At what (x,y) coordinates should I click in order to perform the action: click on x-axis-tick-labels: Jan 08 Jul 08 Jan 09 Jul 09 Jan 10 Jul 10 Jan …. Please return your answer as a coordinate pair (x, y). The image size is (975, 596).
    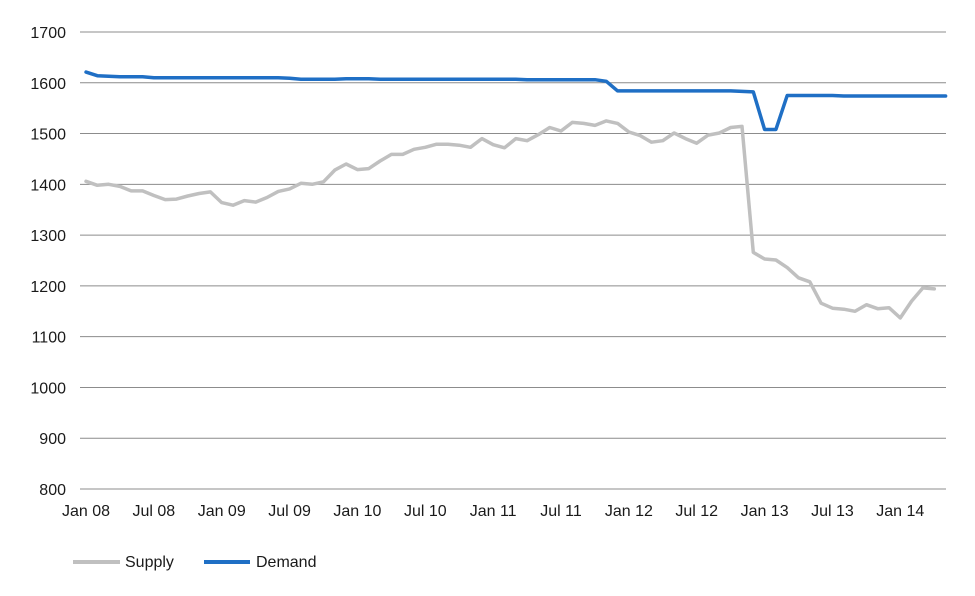
    Looking at the image, I should click on (493, 511).